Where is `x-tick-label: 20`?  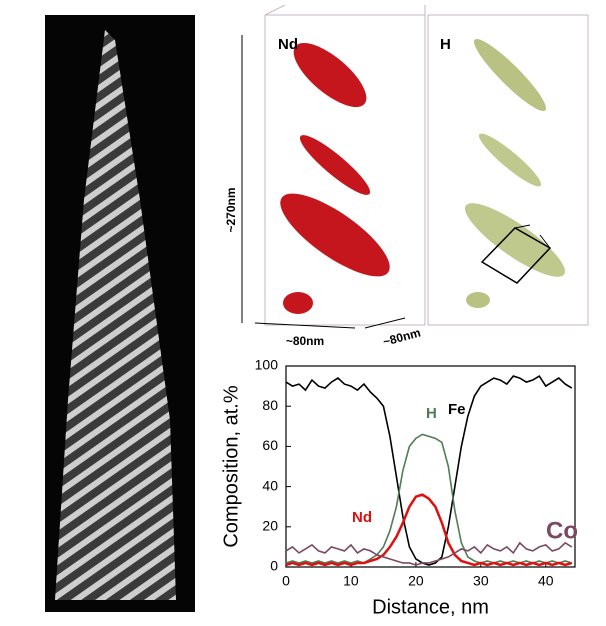 x-tick-label: 20 is located at coordinates (416, 581).